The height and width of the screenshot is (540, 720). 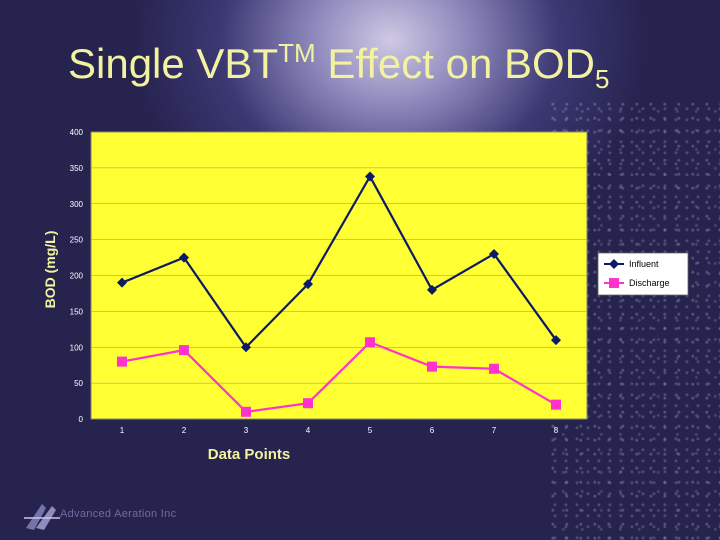 I want to click on x-tick-label: 1, so click(x=122, y=430).